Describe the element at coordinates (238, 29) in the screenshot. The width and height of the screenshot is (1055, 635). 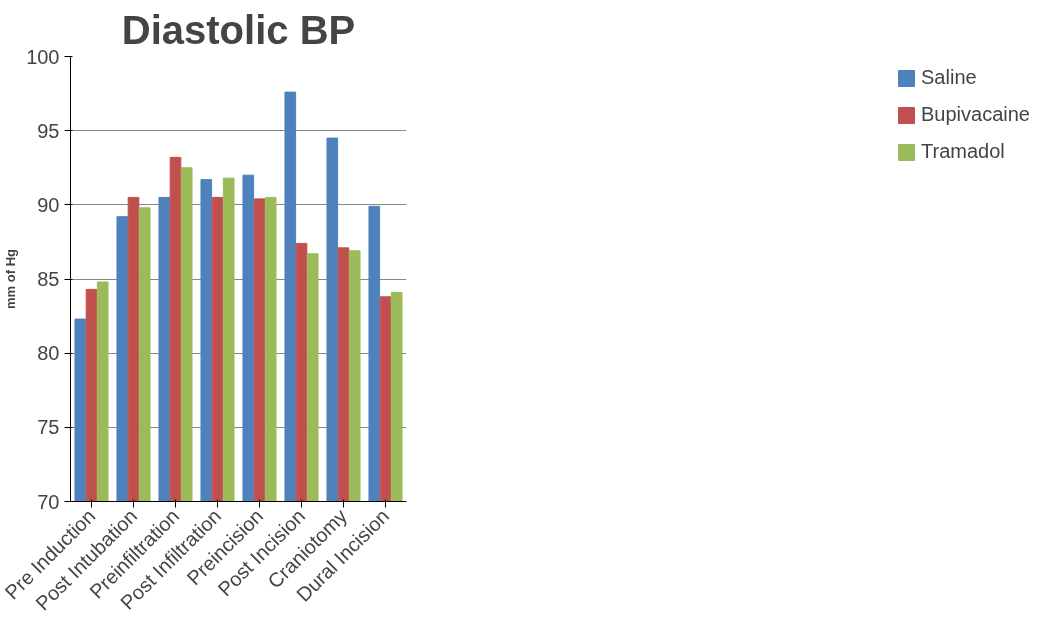
I see `chart-title: Diastolic BP` at that location.